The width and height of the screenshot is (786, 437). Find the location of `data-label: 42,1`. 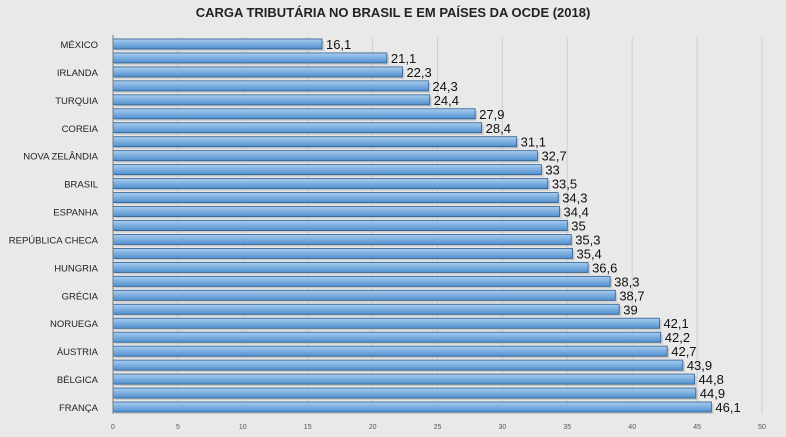

data-label: 42,1 is located at coordinates (675, 323).